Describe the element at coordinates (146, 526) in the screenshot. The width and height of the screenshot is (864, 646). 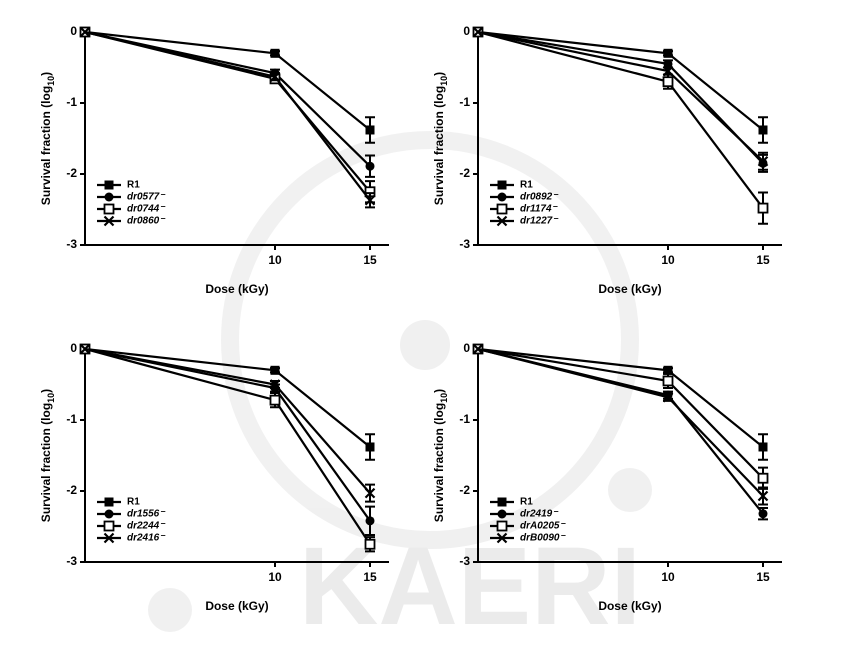
I see `legend-label: dr2244⁻` at that location.